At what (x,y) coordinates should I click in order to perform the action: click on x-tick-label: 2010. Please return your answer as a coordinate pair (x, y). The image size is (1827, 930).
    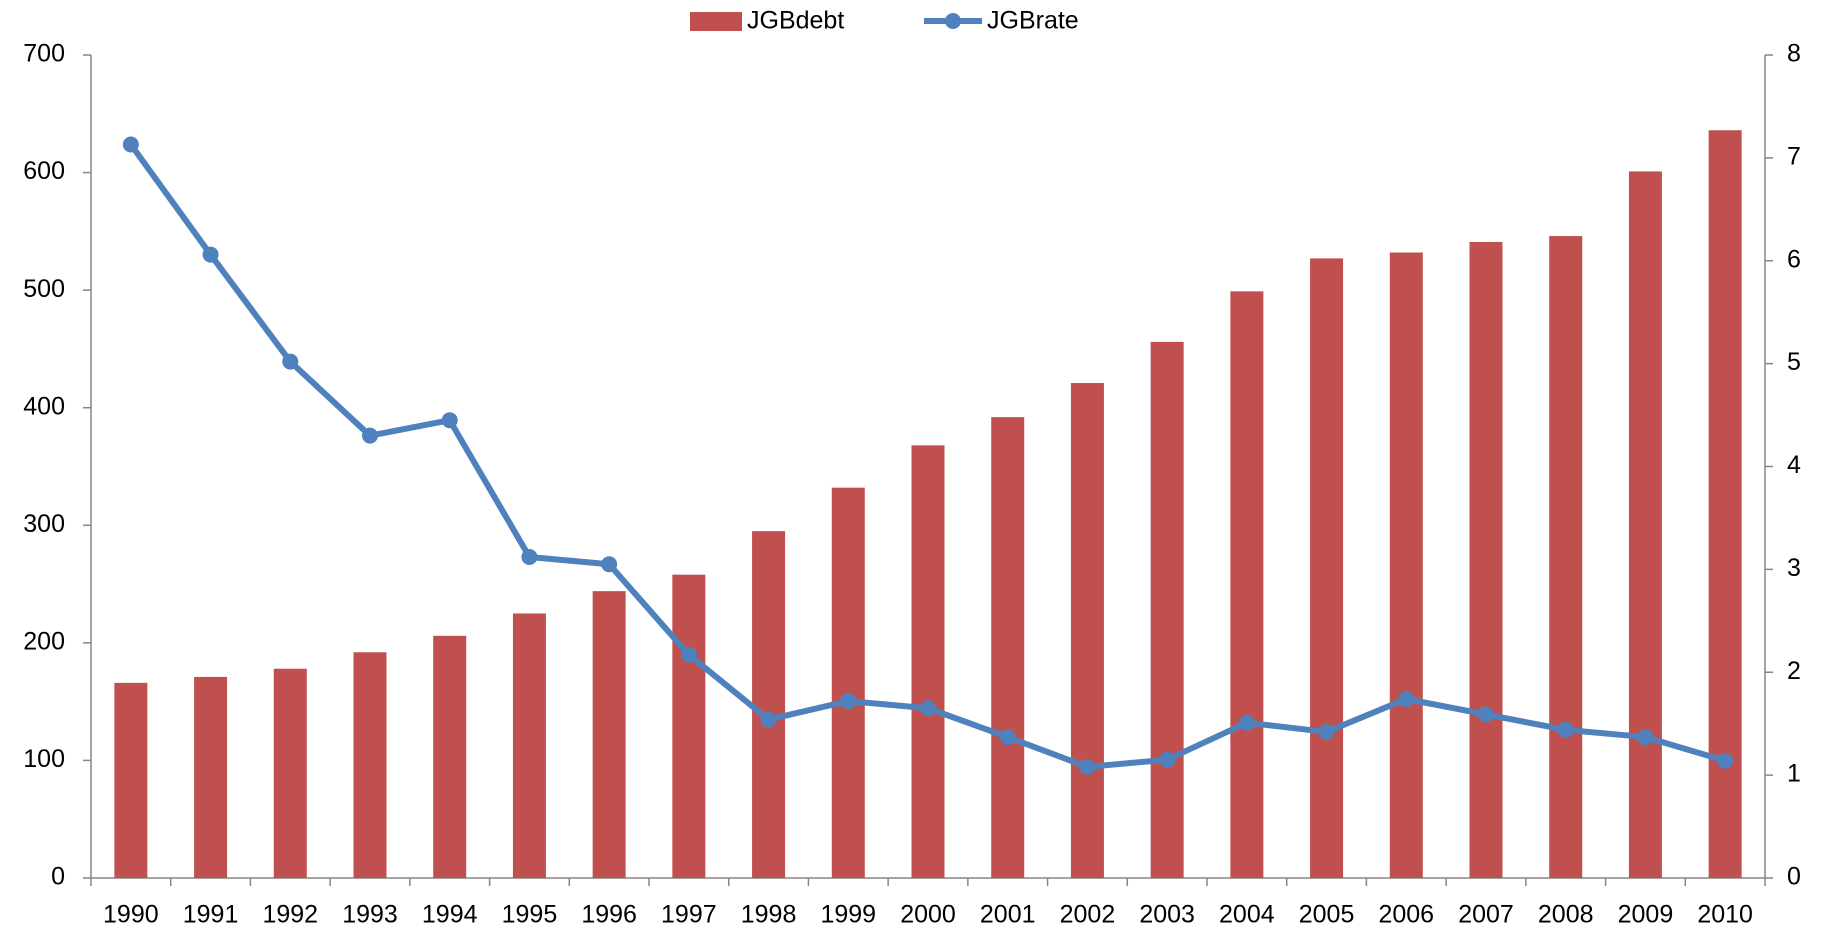
    Looking at the image, I should click on (1725, 915).